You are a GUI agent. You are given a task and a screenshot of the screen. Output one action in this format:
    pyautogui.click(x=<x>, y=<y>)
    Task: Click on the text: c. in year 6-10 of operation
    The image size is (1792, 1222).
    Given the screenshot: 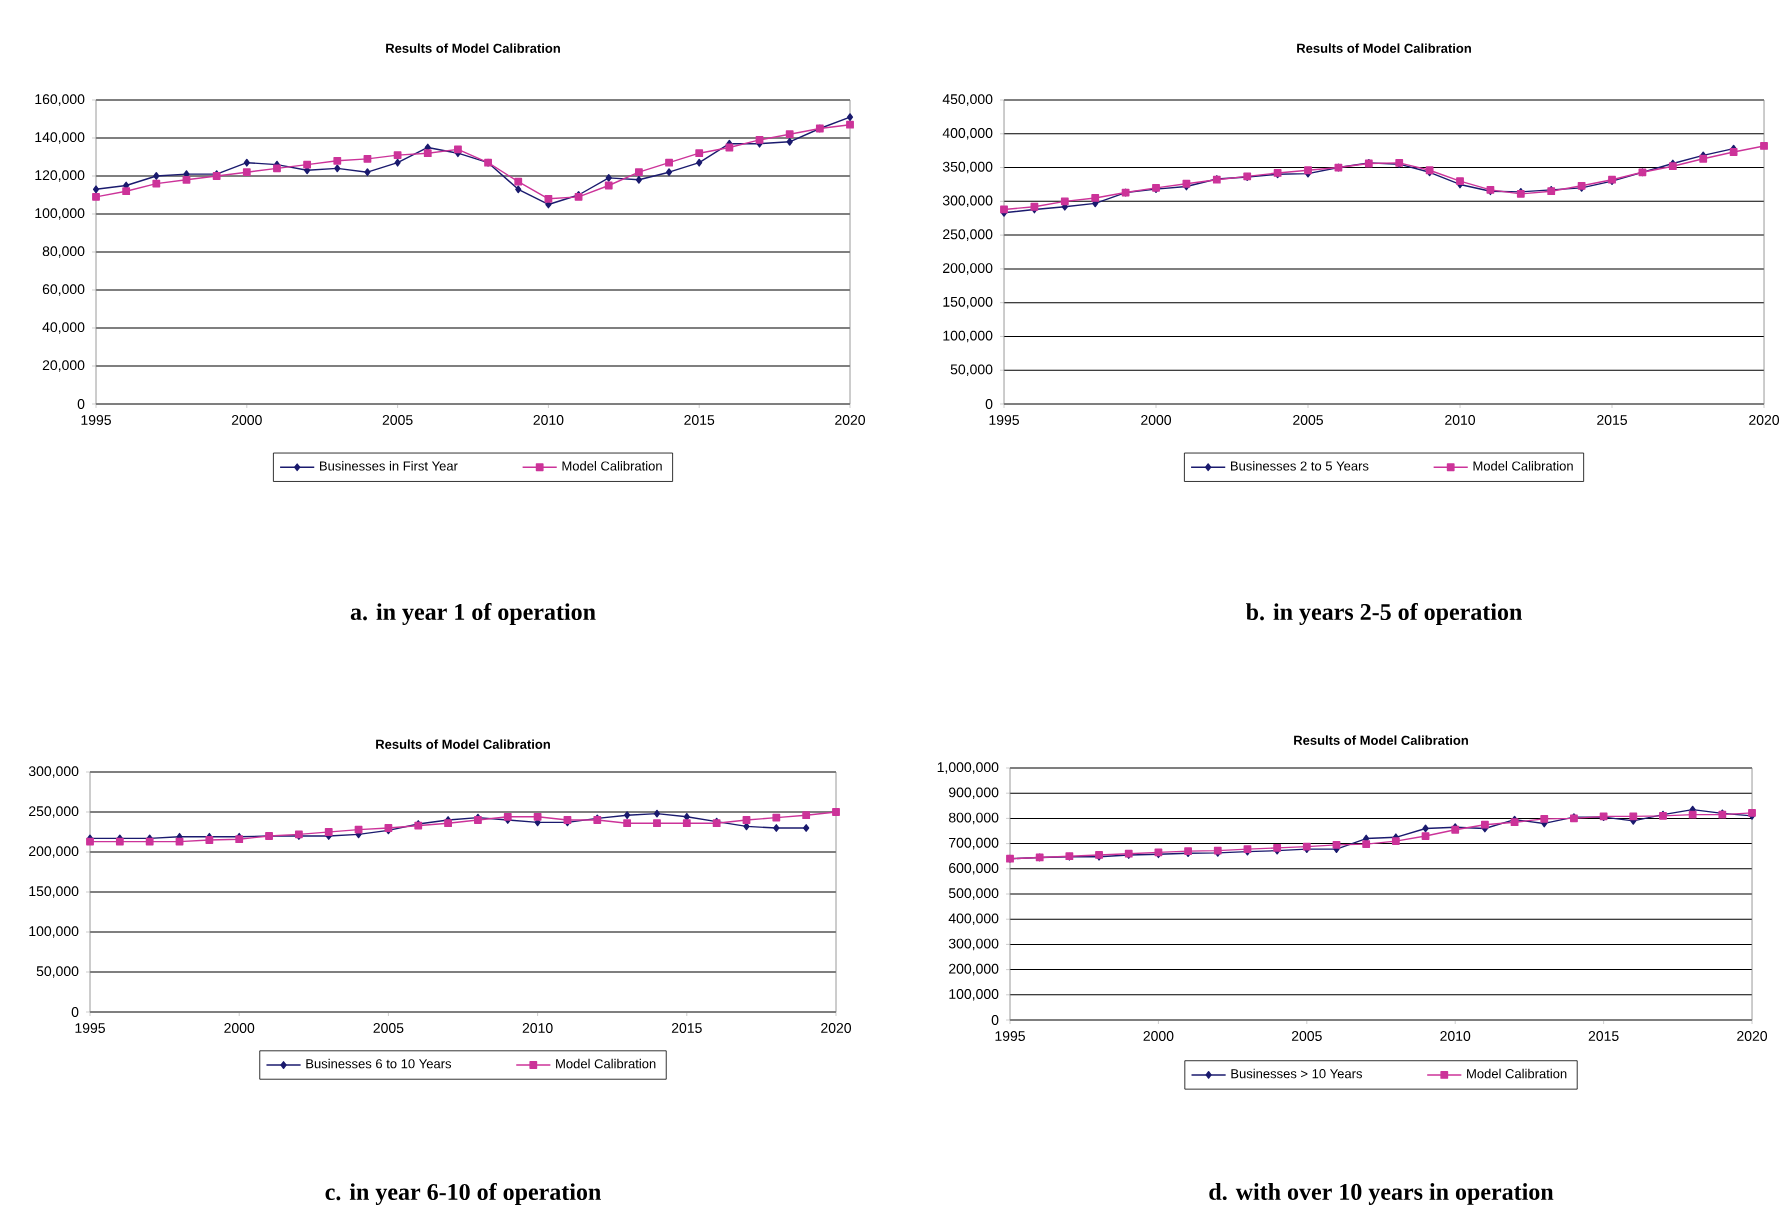 What is the action you would take?
    pyautogui.click(x=463, y=1194)
    